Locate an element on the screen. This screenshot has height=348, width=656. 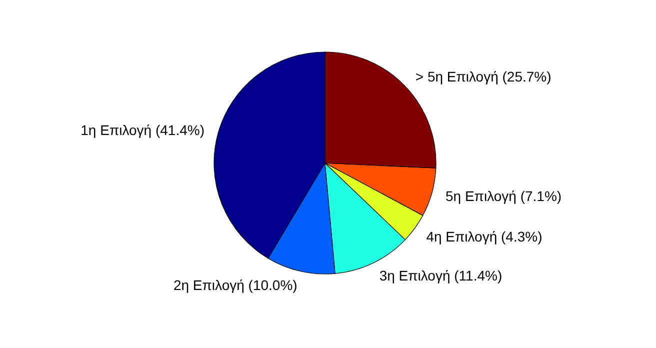
slice-label: 4η Επιλογή (4.3%) is located at coordinates (484, 236).